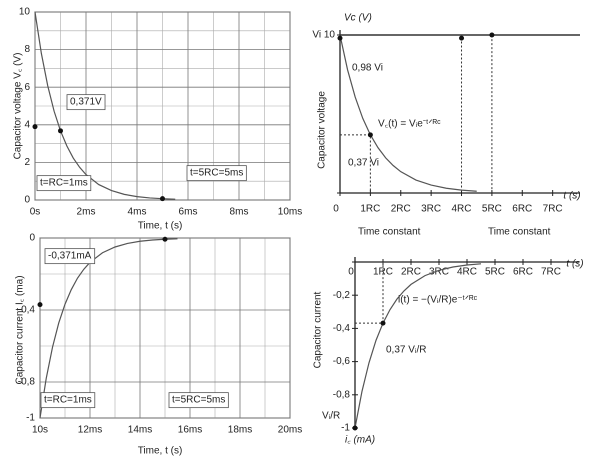 This screenshot has height=460, width=592. Describe the element at coordinates (360, 440) in the screenshot. I see `y-unit-label: i꜀ (mA)` at that location.